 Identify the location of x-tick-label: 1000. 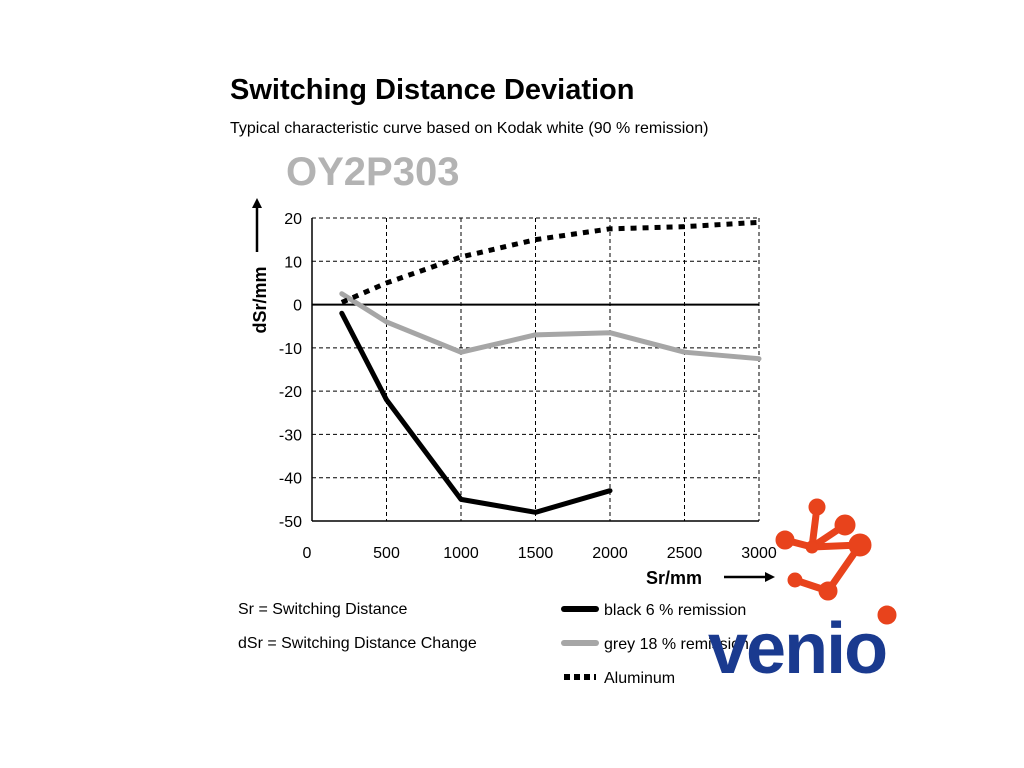
(461, 553).